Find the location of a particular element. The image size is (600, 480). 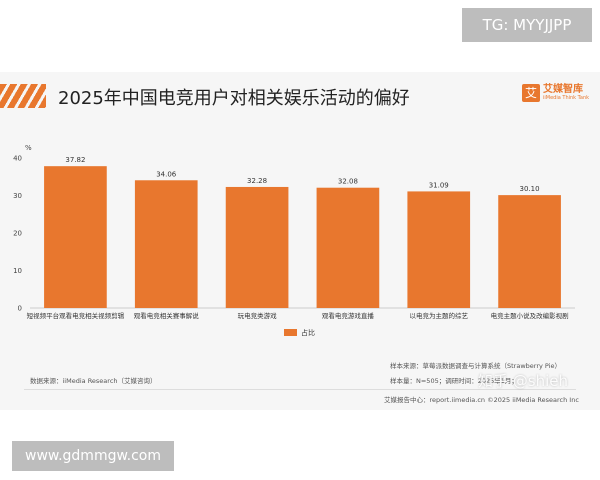

bar-value-label: 32.08 is located at coordinates (348, 182).